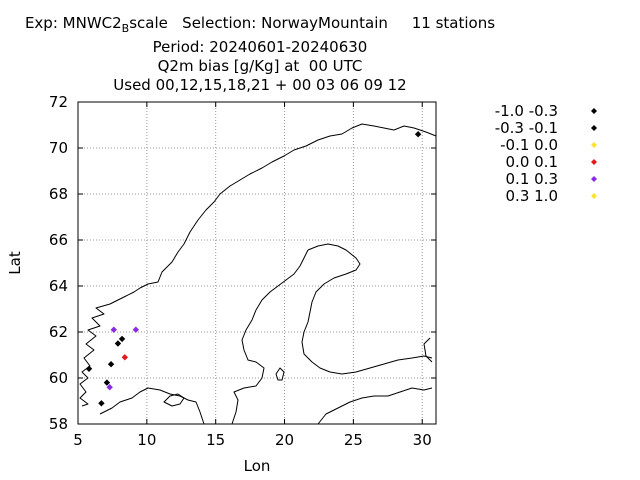  Describe the element at coordinates (532, 179) in the screenshot. I see `legend-label: 0.1 0.3` at that location.